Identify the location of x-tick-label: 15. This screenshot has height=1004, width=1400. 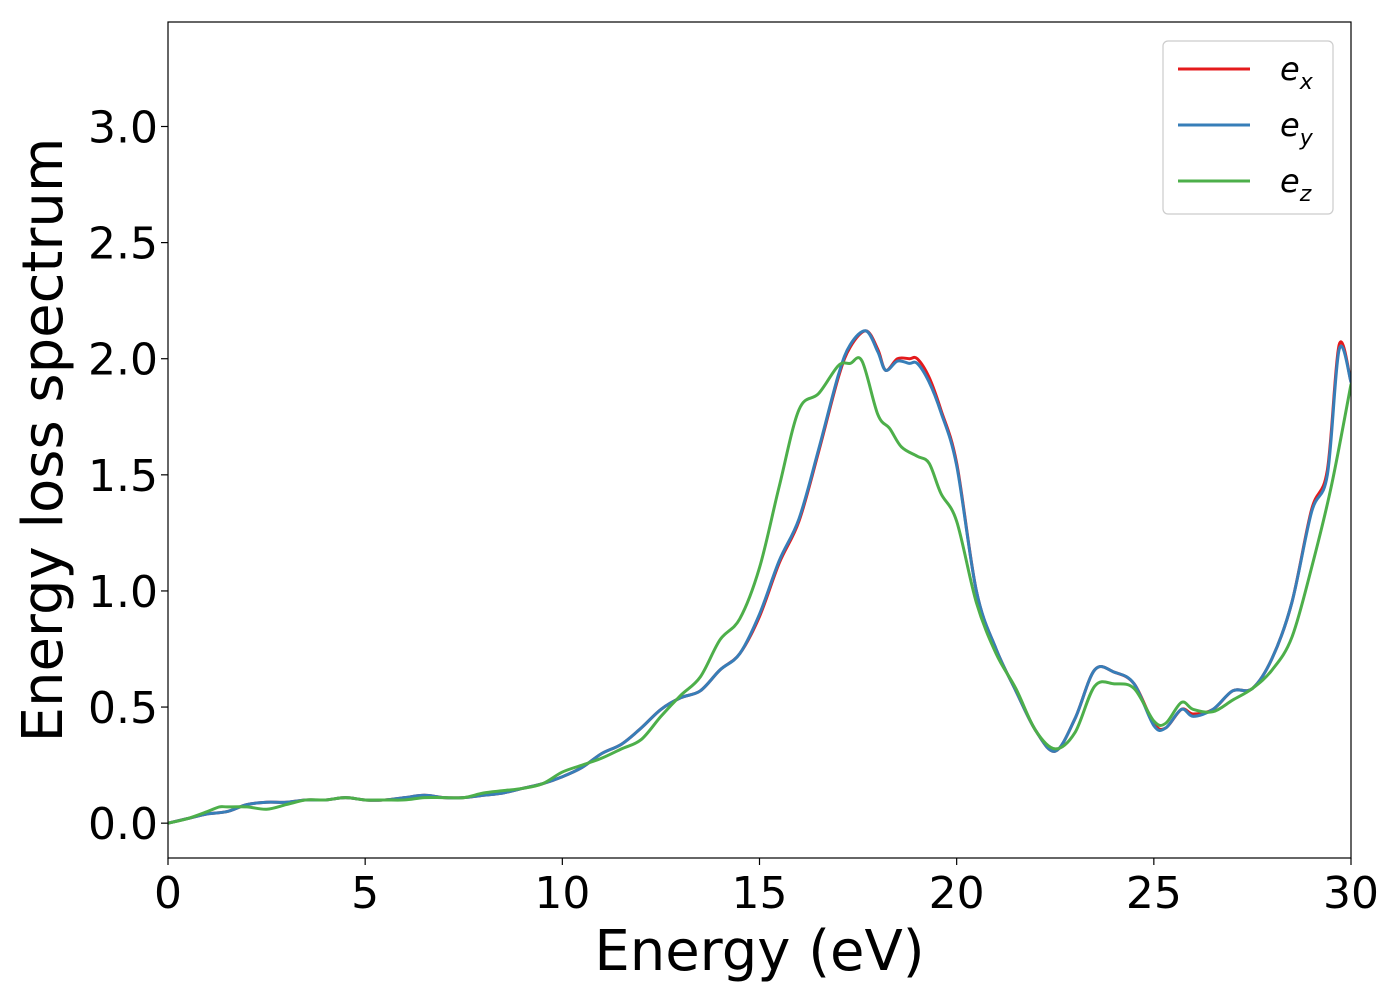
(760, 893).